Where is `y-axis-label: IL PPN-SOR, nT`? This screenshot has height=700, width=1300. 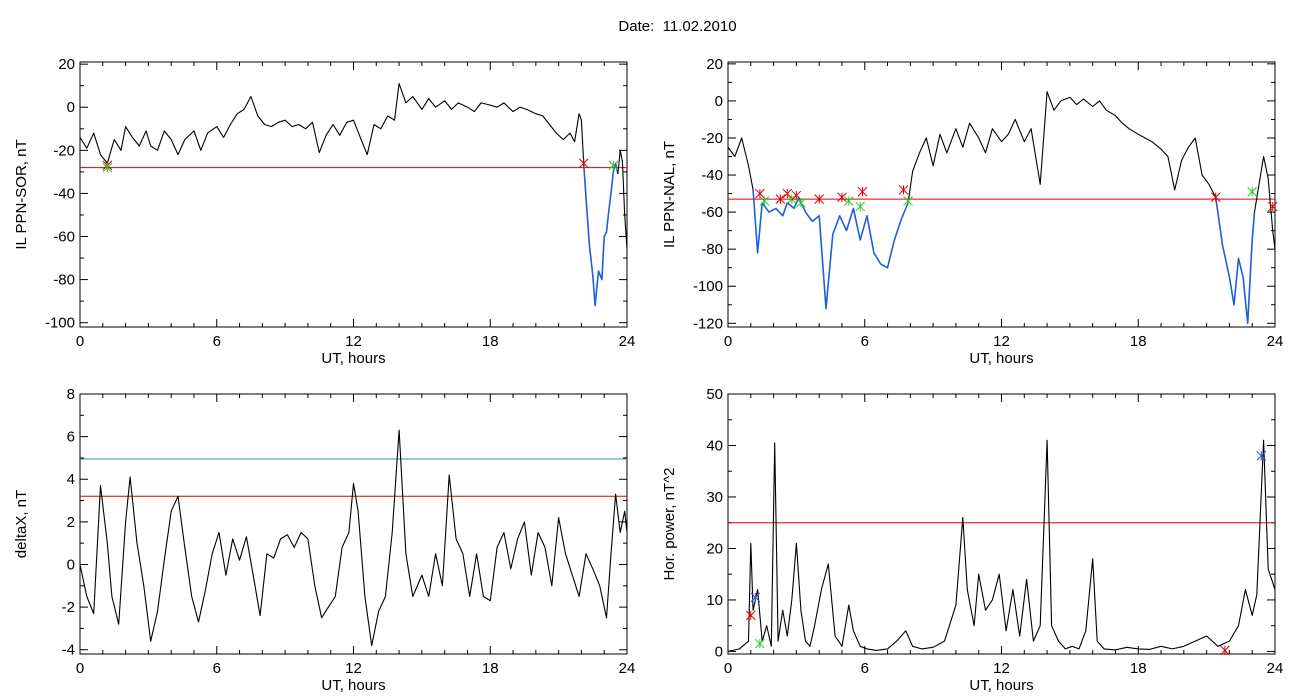 y-axis-label: IL PPN-SOR, nT is located at coordinates (21, 194).